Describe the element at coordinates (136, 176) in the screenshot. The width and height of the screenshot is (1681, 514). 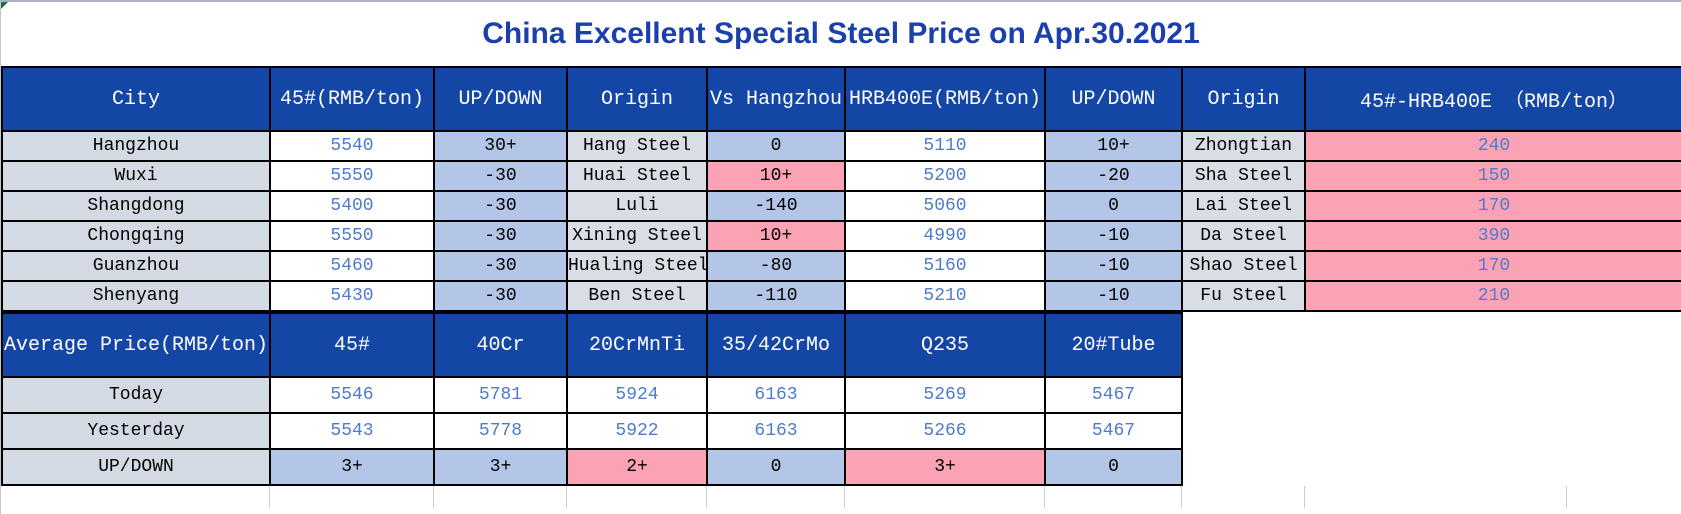
I see `cell-city: Wuxi` at that location.